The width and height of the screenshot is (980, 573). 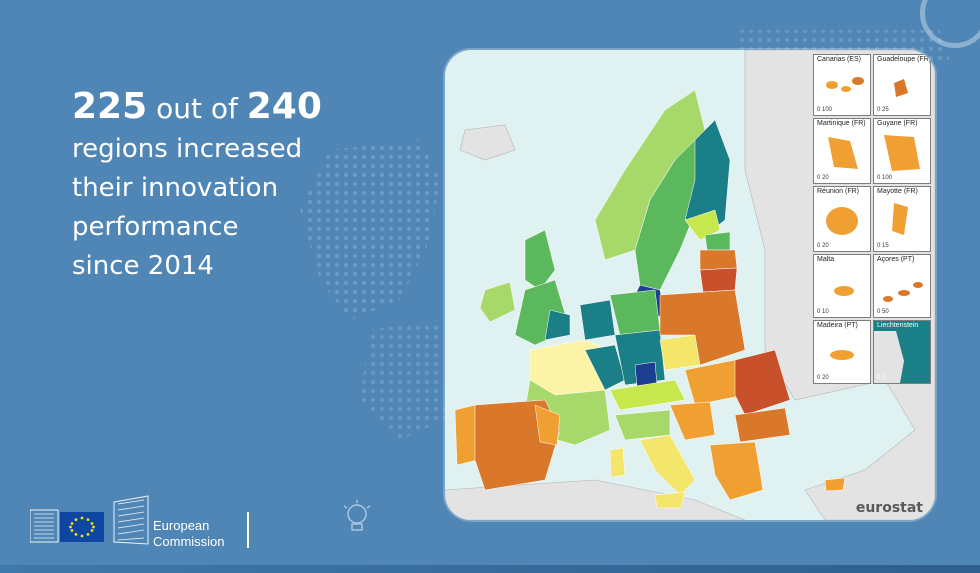 What do you see at coordinates (466, 435) in the screenshot?
I see `region-portugal` at bounding box center [466, 435].